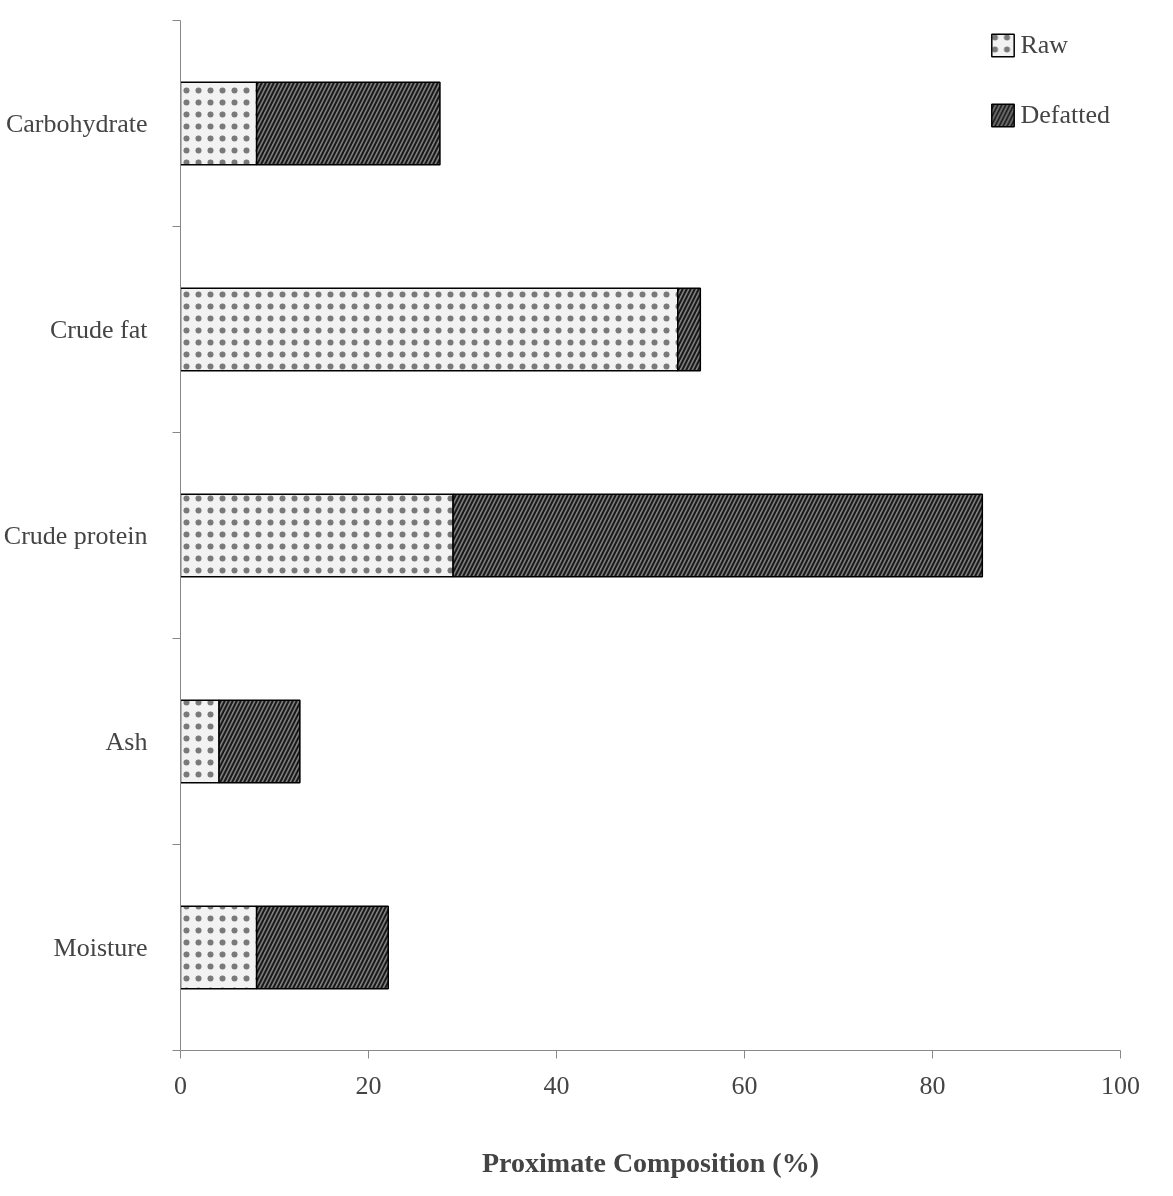 This screenshot has width=1173, height=1196. What do you see at coordinates (932, 1085) in the screenshot?
I see `x-tick-label: 80` at bounding box center [932, 1085].